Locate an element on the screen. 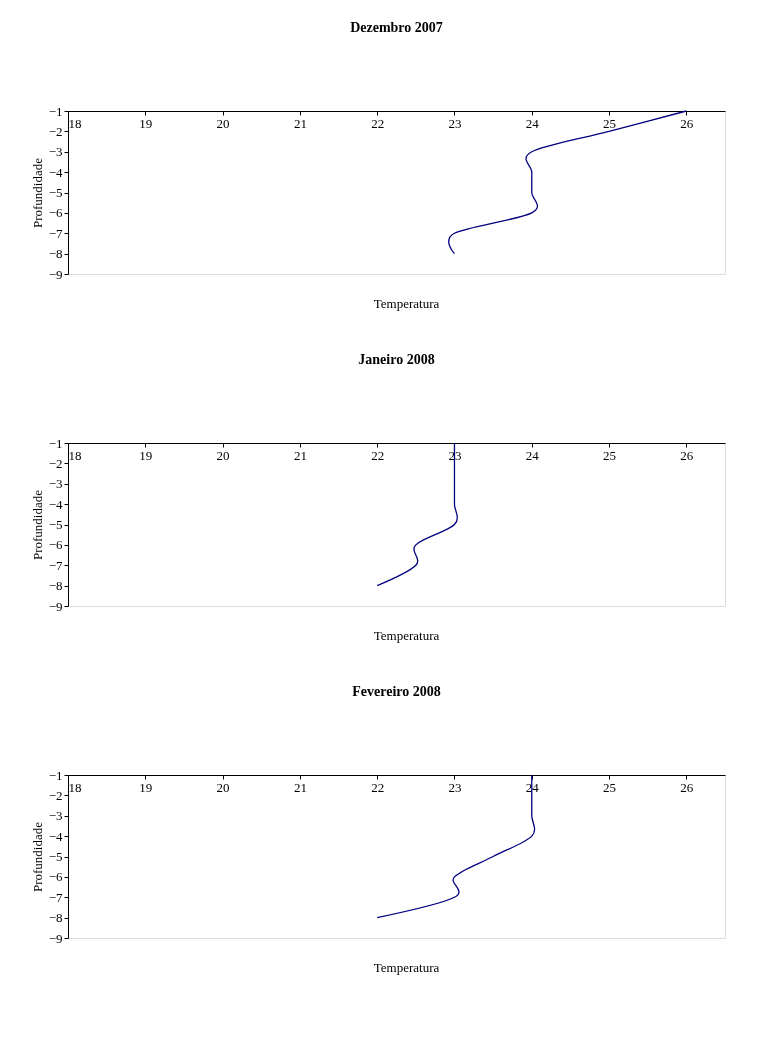 This screenshot has width=757, height=1059. chart-title: Dezembro 2007 is located at coordinates (396, 27).